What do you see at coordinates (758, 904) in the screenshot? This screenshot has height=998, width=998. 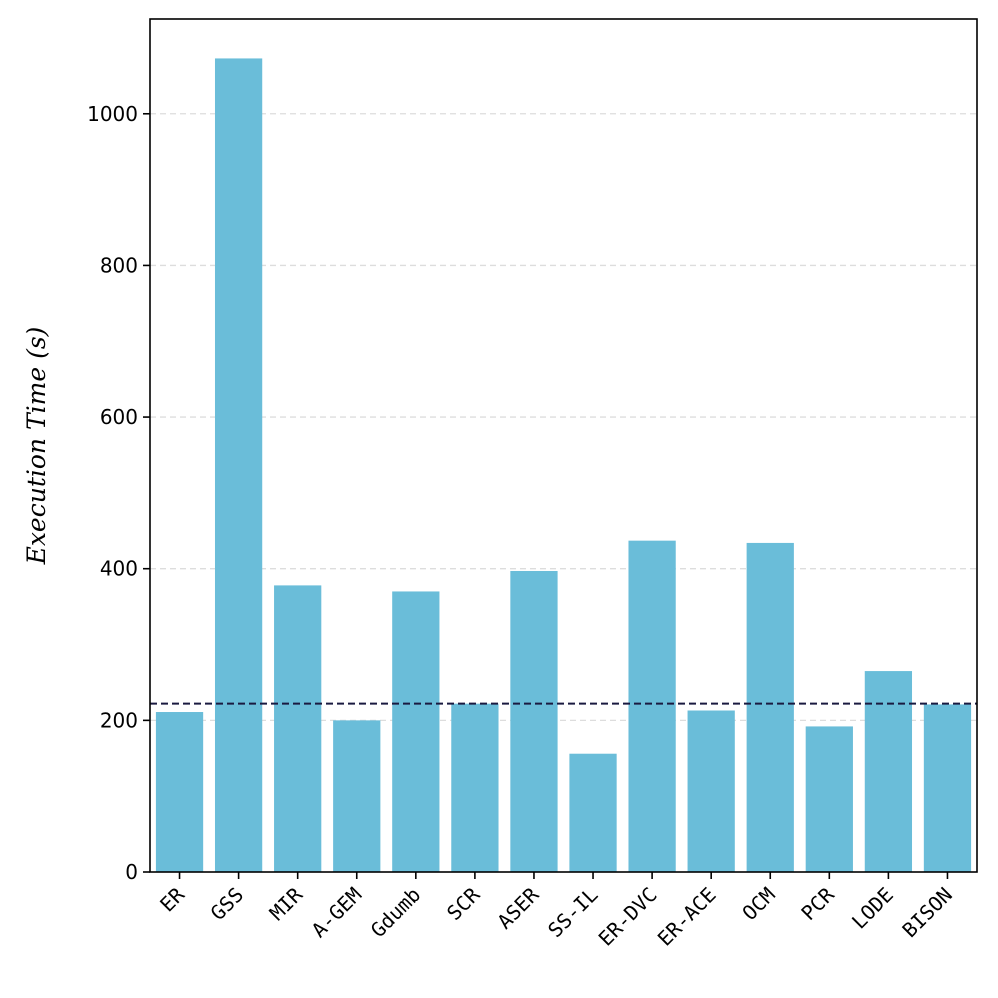 I see `x-tick-label: OCM` at bounding box center [758, 904].